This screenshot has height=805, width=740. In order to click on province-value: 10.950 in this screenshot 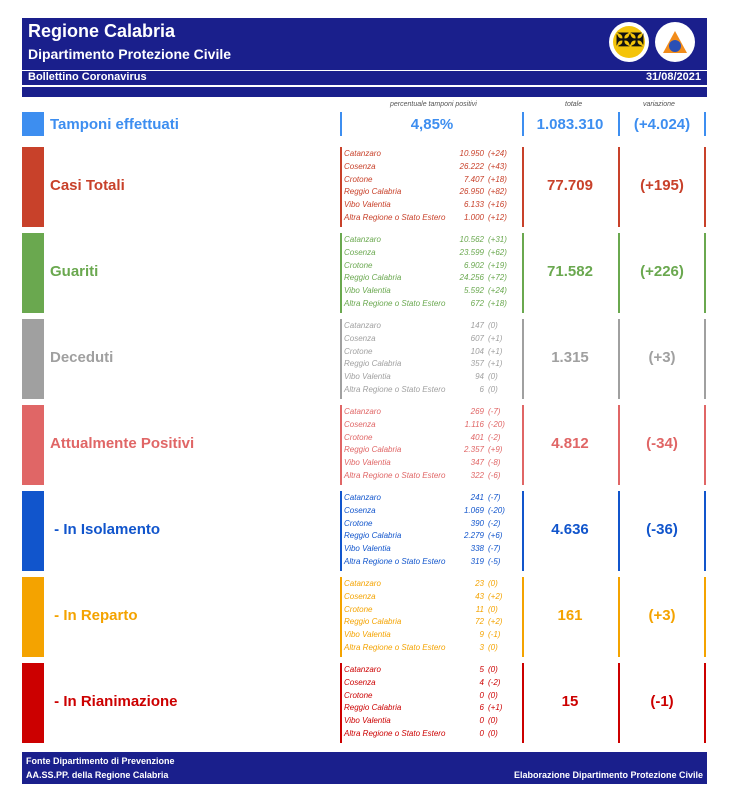, I will do `click(471, 153)`.